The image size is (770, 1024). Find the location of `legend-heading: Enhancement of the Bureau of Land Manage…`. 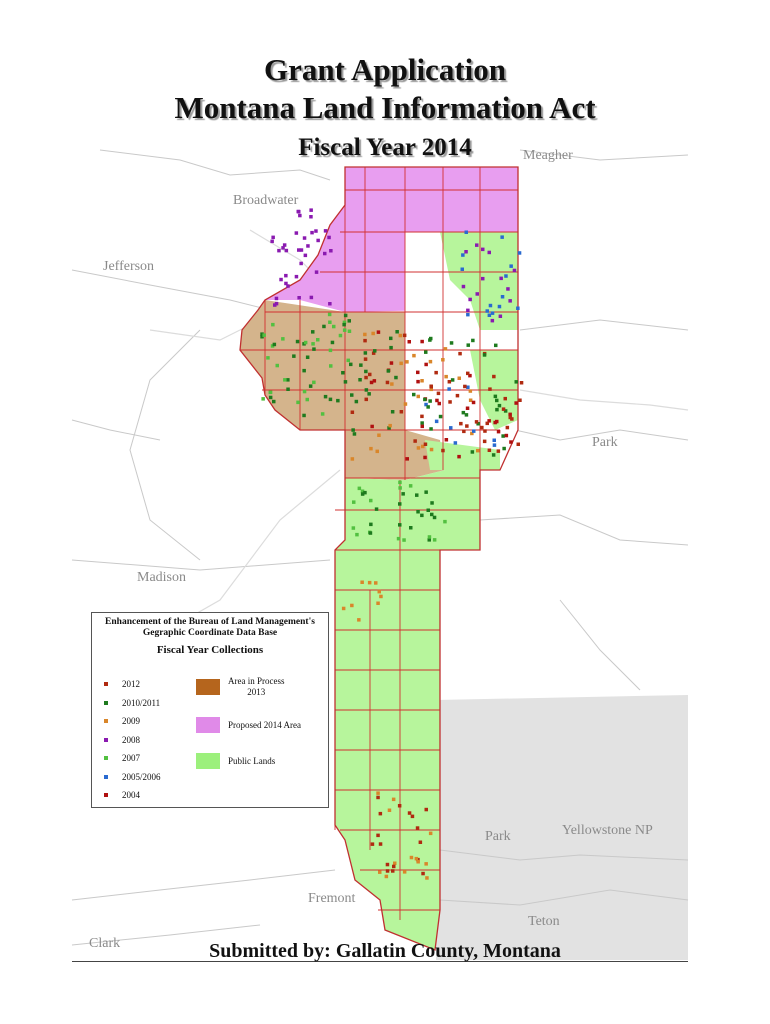

legend-heading: Enhancement of the Bureau of Land Manage… is located at coordinates (210, 628).